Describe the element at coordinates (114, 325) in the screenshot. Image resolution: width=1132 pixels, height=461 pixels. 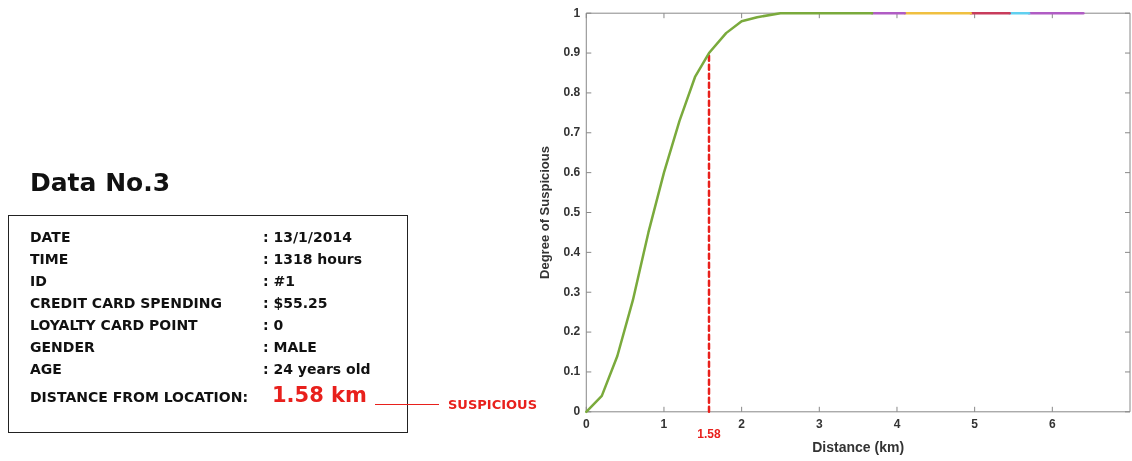
I see `text: LOYALTY CARD POINT` at that location.